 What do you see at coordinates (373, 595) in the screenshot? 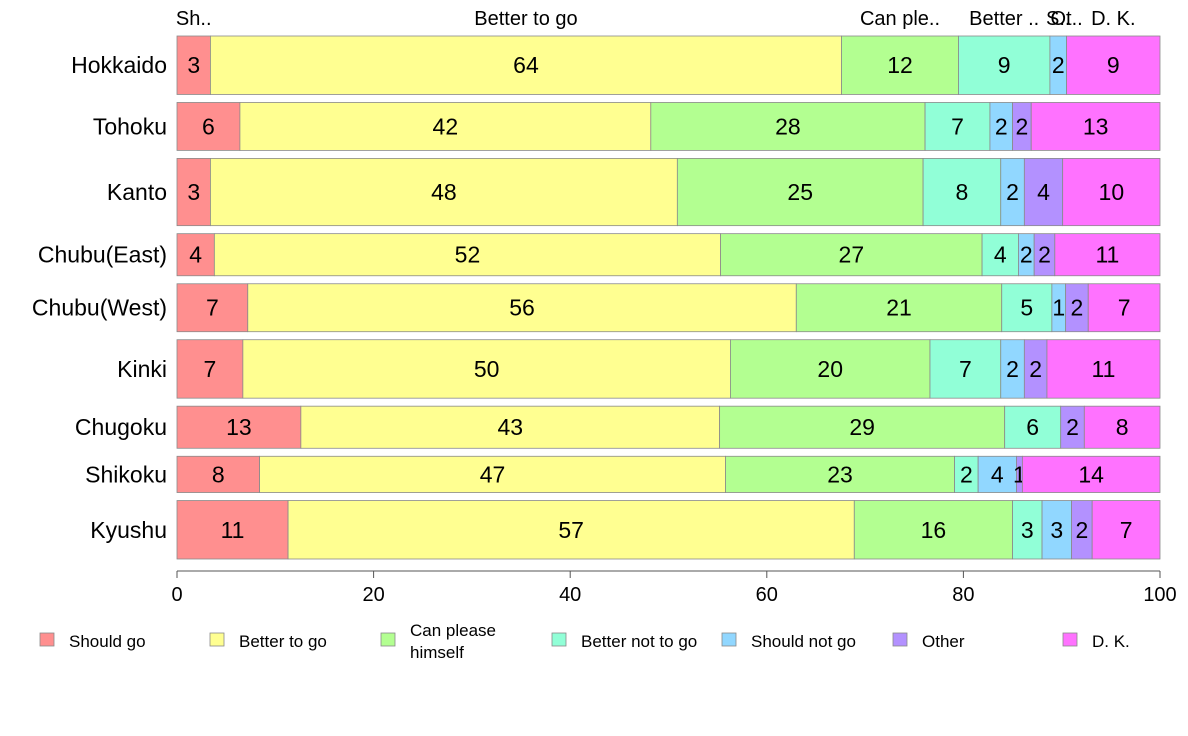
I see `x-tick-label: 20` at bounding box center [373, 595].